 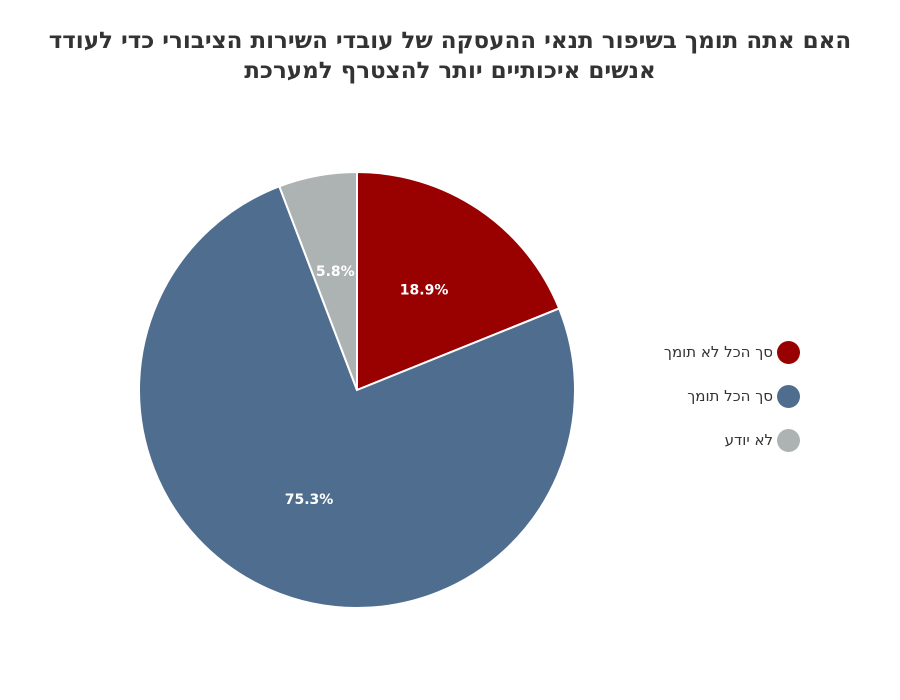 What do you see at coordinates (335, 272) in the screenshot?
I see `pie-data-label-3: 5.8%` at bounding box center [335, 272].